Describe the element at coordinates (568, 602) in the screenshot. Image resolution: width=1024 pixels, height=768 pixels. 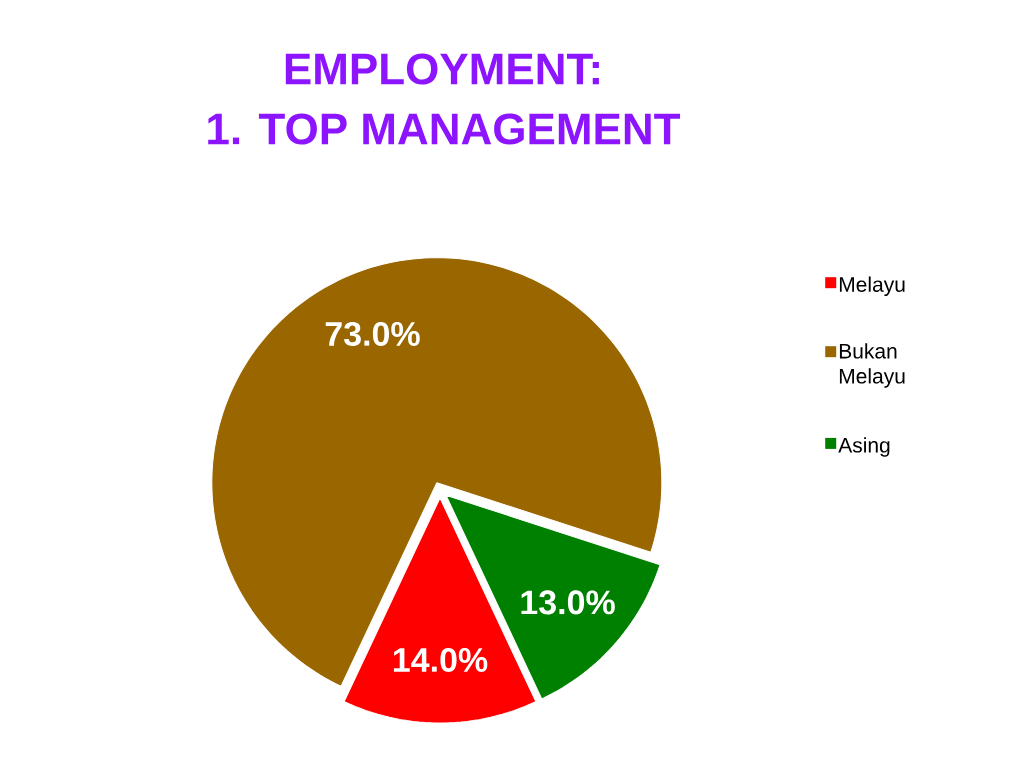
I see `data-label: 13.0%` at that location.